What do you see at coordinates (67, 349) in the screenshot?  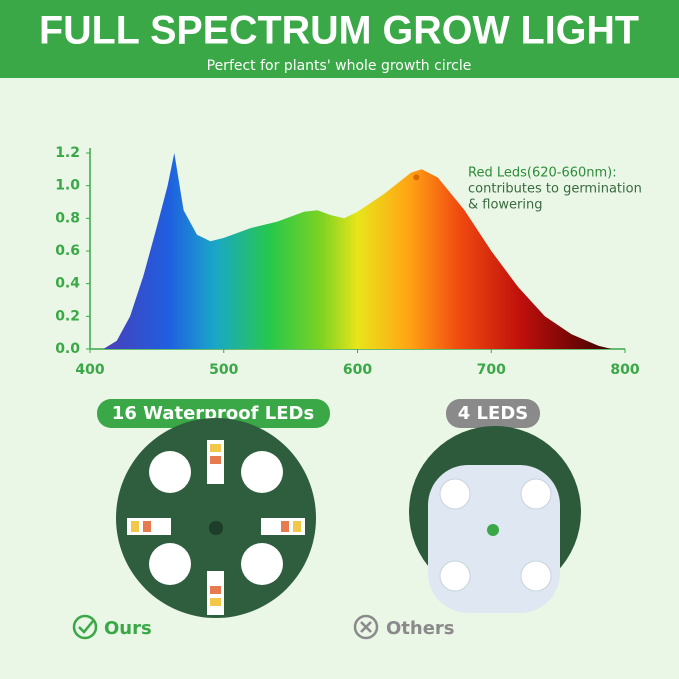 I see `y-tick-label: 0.0` at bounding box center [67, 349].